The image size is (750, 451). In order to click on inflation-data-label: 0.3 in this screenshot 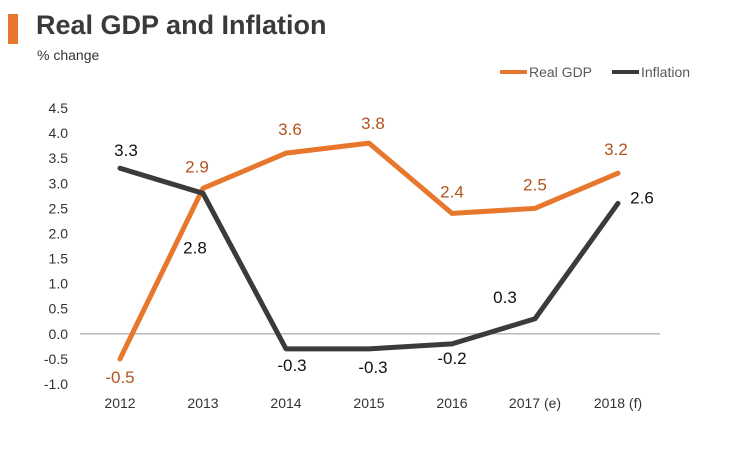, I will do `click(505, 297)`.